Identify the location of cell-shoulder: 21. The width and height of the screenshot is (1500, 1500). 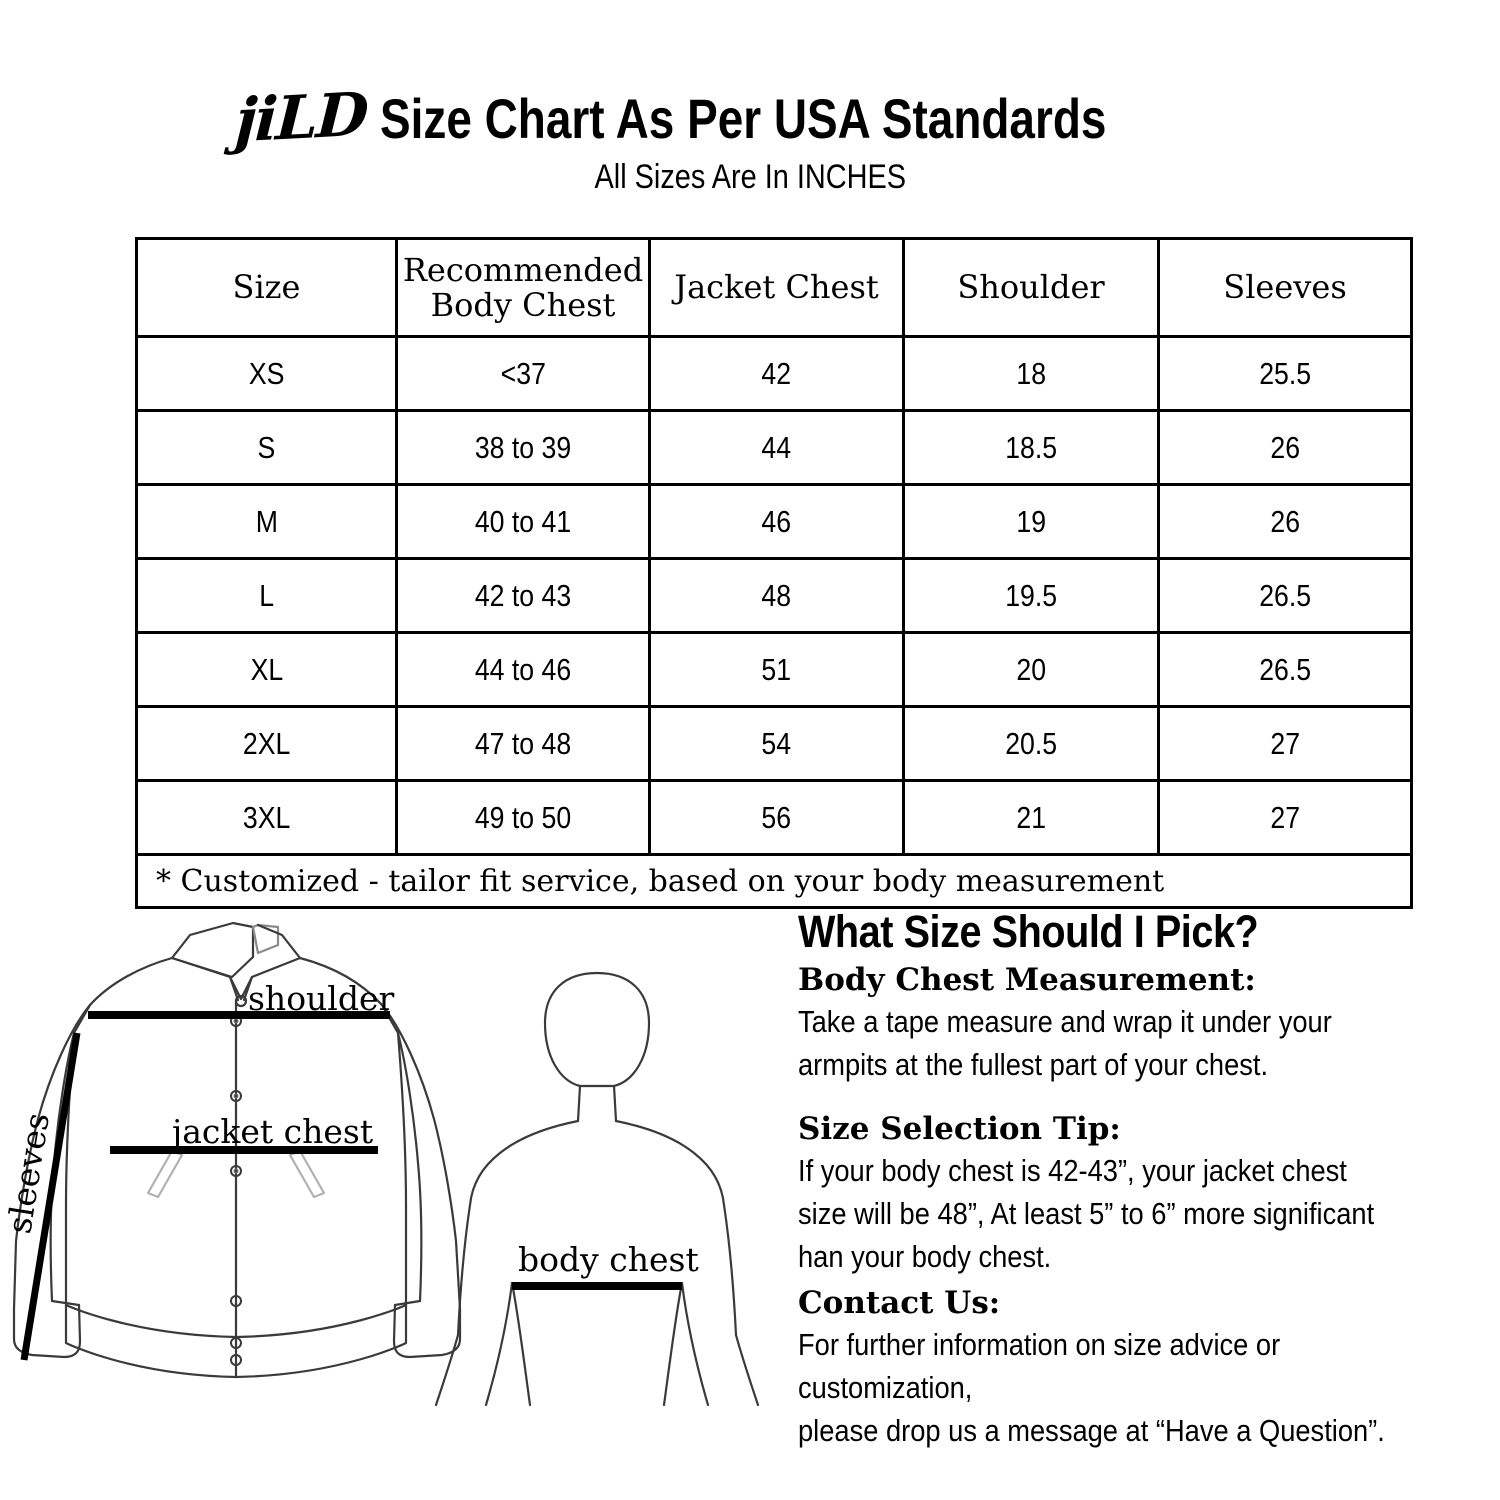
(1031, 817).